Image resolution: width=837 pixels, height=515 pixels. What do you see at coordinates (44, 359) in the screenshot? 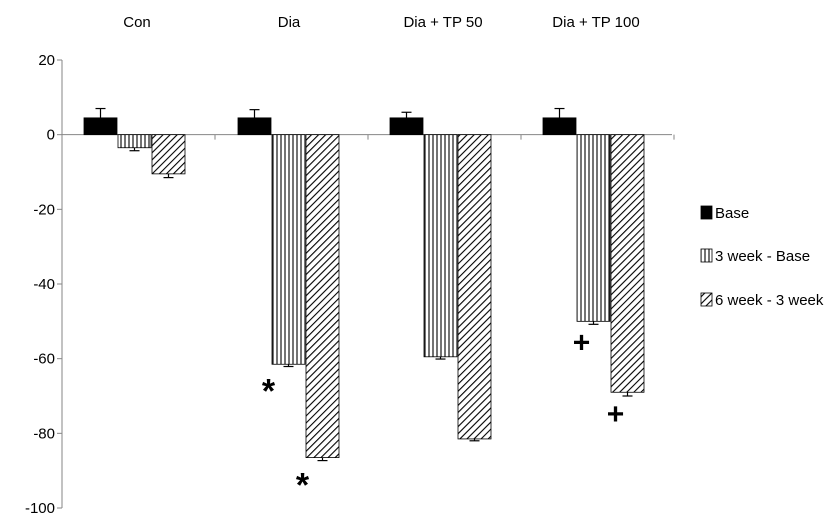
I see `y-tick-label: -60` at bounding box center [44, 359].